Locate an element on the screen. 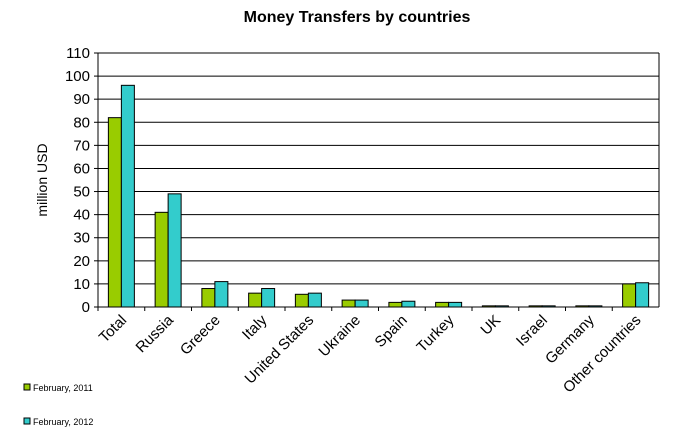 The width and height of the screenshot is (693, 436). x-tick-label: UK is located at coordinates (490, 325).